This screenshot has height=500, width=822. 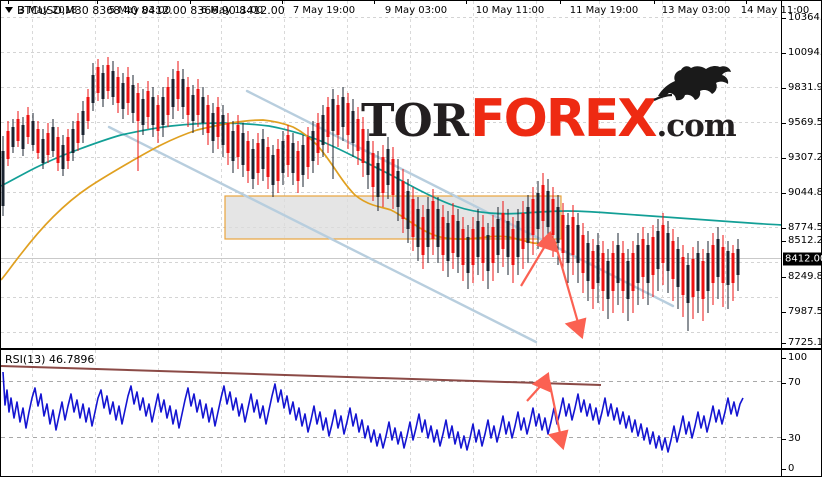 I want to click on price-tick-label: 9044.85, so click(x=805, y=192).